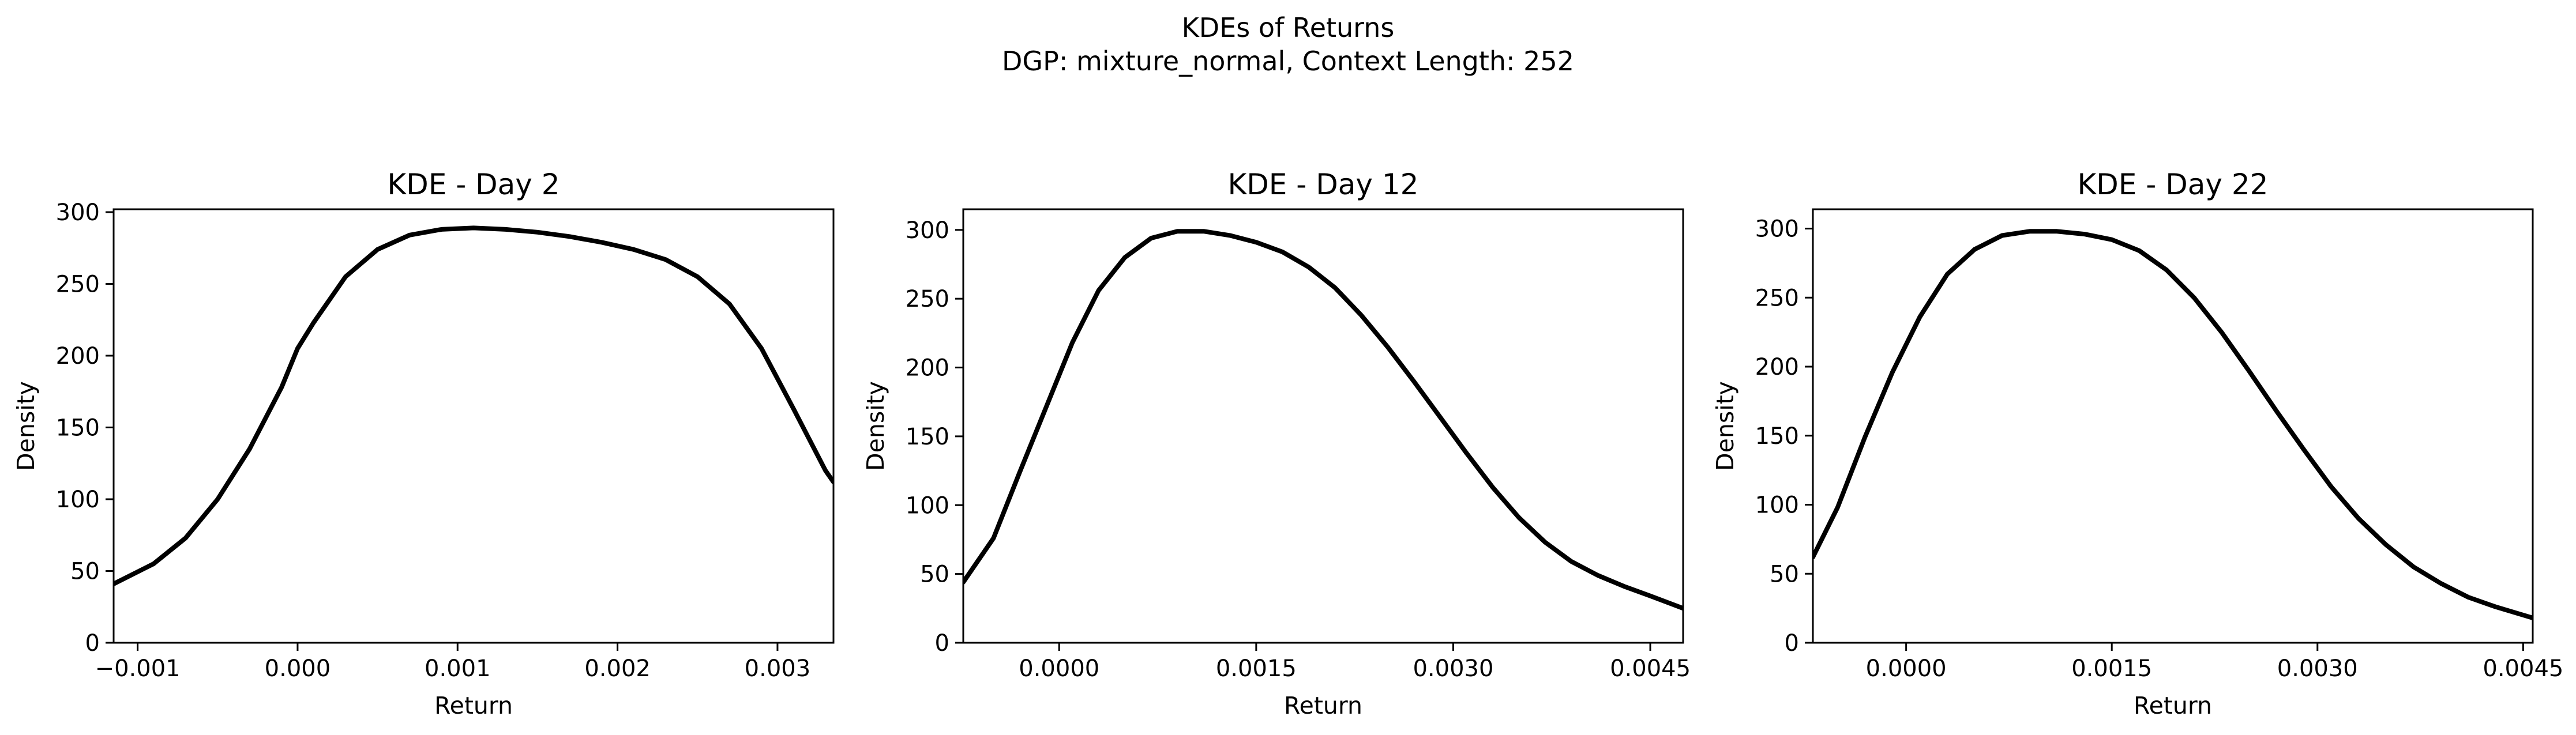 The height and width of the screenshot is (735, 2576). Describe the element at coordinates (474, 705) in the screenshot. I see `chart-1-x-axis-label: Return` at that location.